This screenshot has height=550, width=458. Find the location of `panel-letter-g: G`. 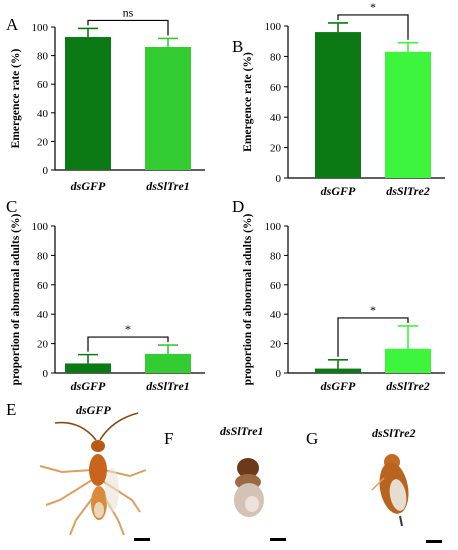

panel-letter-g: G is located at coordinates (312, 438).